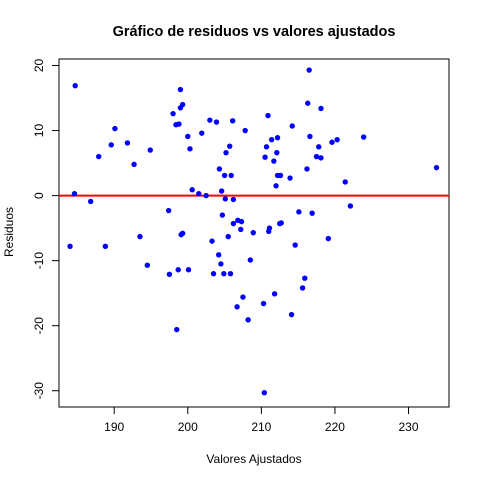  What do you see at coordinates (39, 131) in the screenshot?
I see `y-tick-label: 10` at bounding box center [39, 131].